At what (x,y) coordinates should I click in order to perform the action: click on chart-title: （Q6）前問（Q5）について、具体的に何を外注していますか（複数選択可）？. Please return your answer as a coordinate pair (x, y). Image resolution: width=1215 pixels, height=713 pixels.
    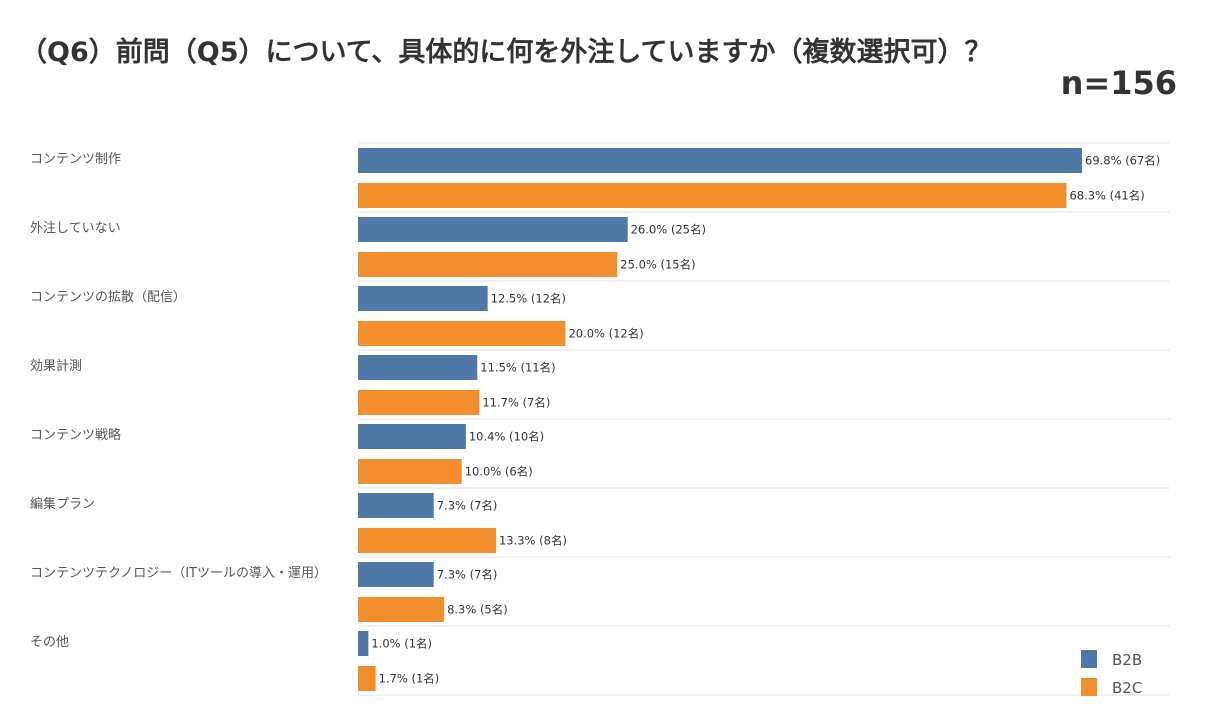
    Looking at the image, I should click on (506, 52).